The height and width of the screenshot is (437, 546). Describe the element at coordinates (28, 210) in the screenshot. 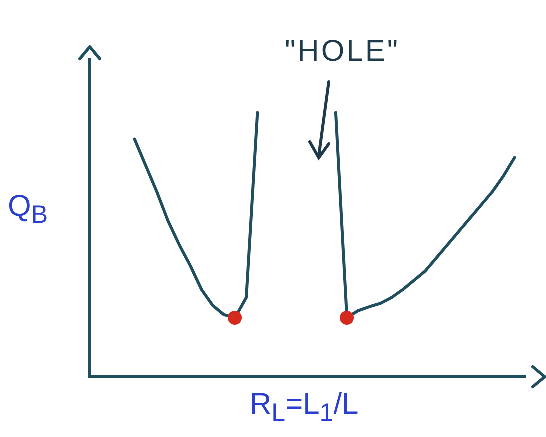

I see `y-axis-title: Q$_{B}$` at that location.